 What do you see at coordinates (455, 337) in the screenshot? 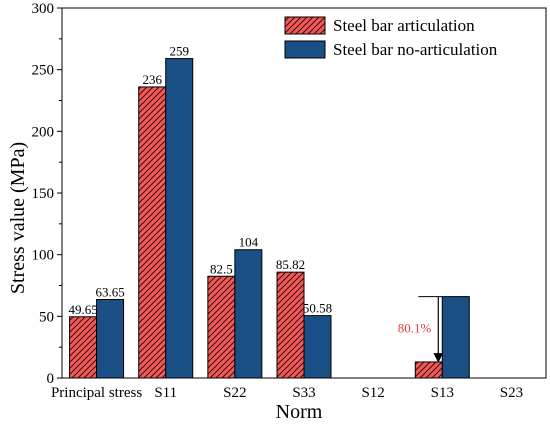
I see `bar-steel-bar-no-articulation-s13` at bounding box center [455, 337].